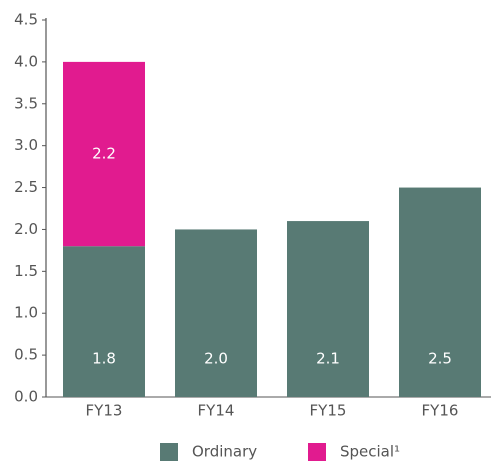 Image resolution: width=491 pixels, height=461 pixels. What do you see at coordinates (224, 452) in the screenshot?
I see `legend-label: Ordinary` at bounding box center [224, 452].